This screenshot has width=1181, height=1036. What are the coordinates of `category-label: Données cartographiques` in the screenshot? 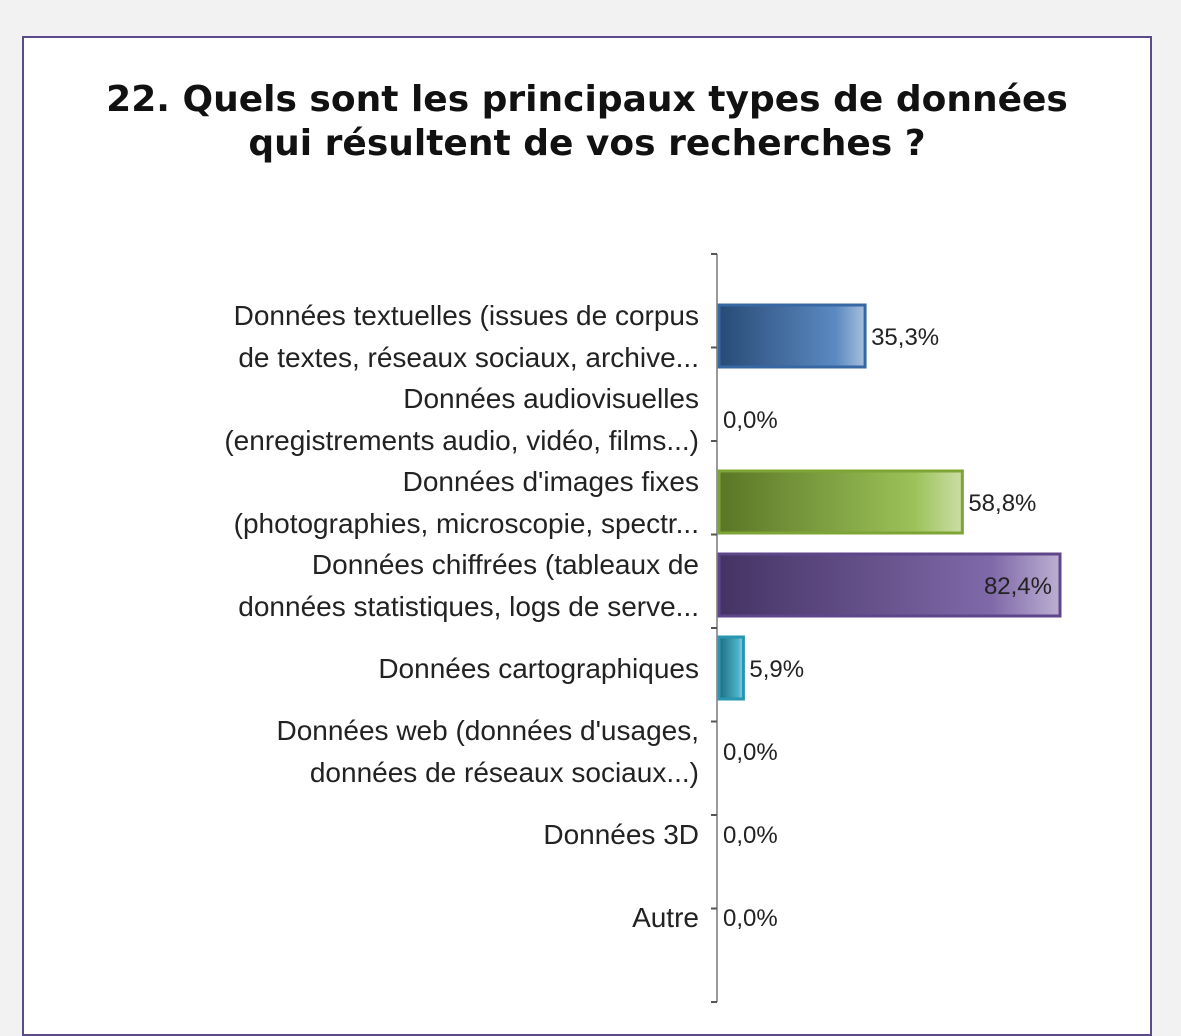 It's located at (538, 668).